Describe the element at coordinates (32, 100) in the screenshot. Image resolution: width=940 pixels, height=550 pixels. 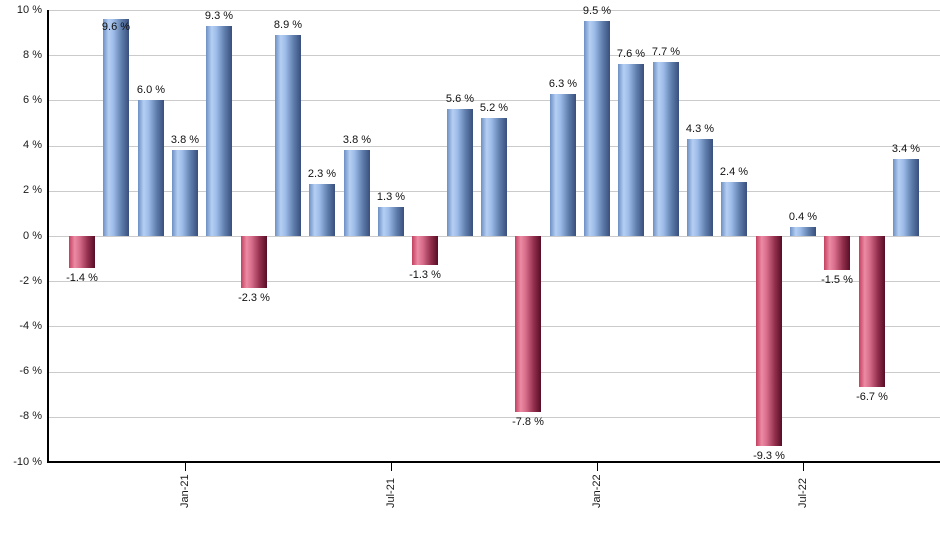
I see `y-axis-label: 6 %` at that location.